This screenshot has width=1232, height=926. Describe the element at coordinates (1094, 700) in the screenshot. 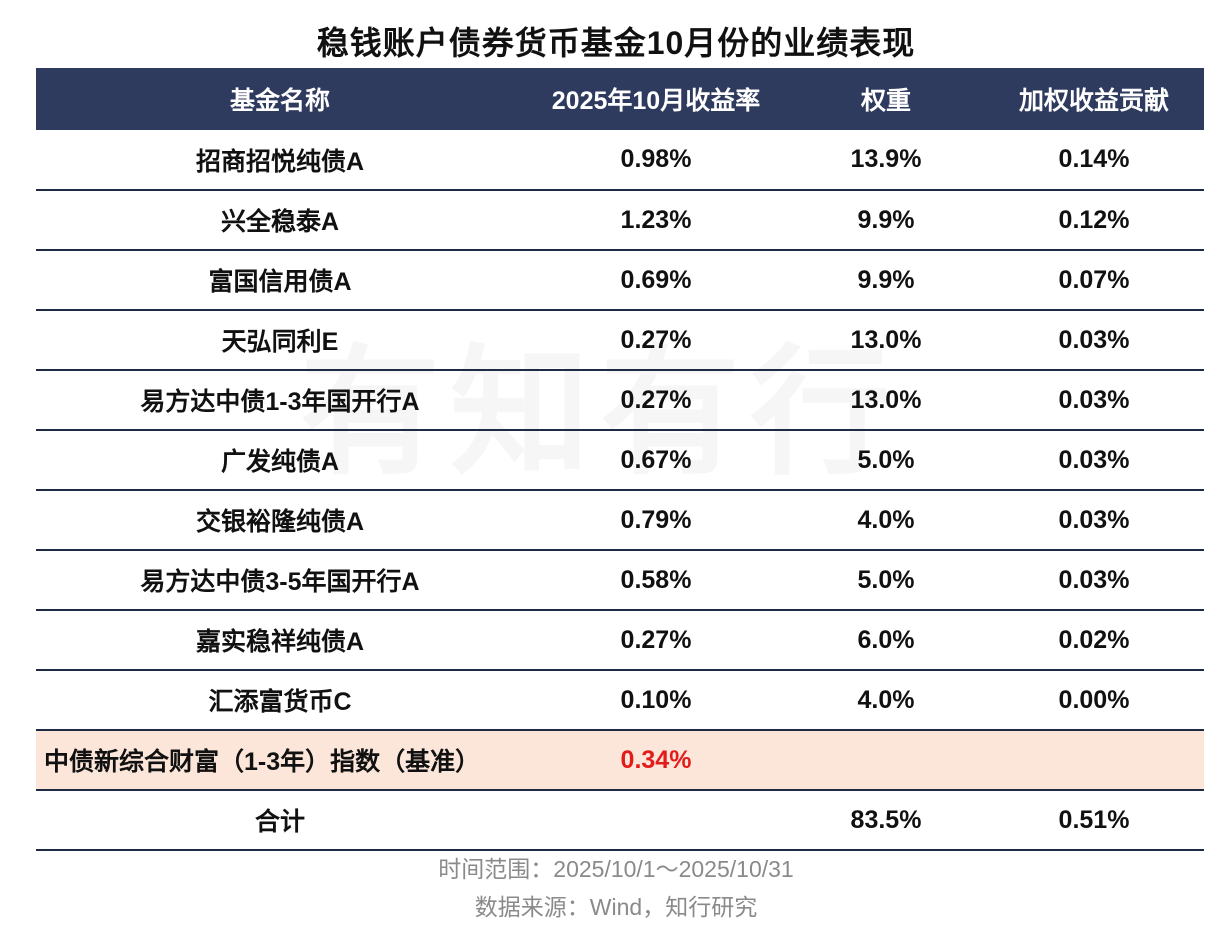

I see `contribution-cell: 0.00%` at that location.